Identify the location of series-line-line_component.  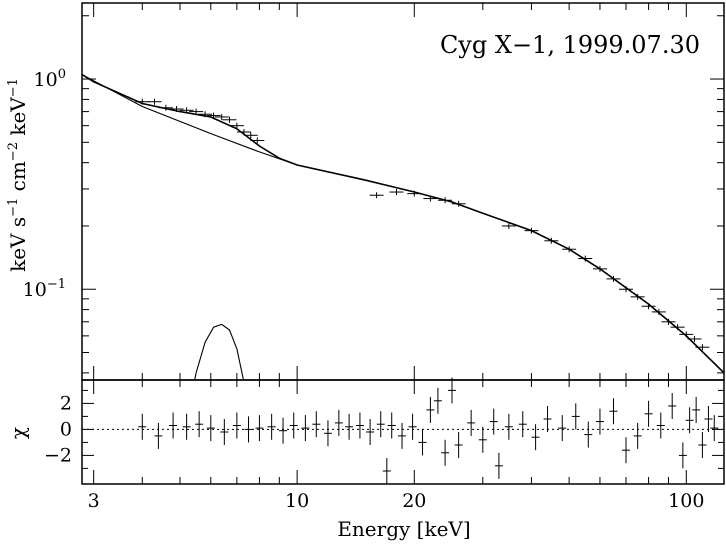
(219, 351).